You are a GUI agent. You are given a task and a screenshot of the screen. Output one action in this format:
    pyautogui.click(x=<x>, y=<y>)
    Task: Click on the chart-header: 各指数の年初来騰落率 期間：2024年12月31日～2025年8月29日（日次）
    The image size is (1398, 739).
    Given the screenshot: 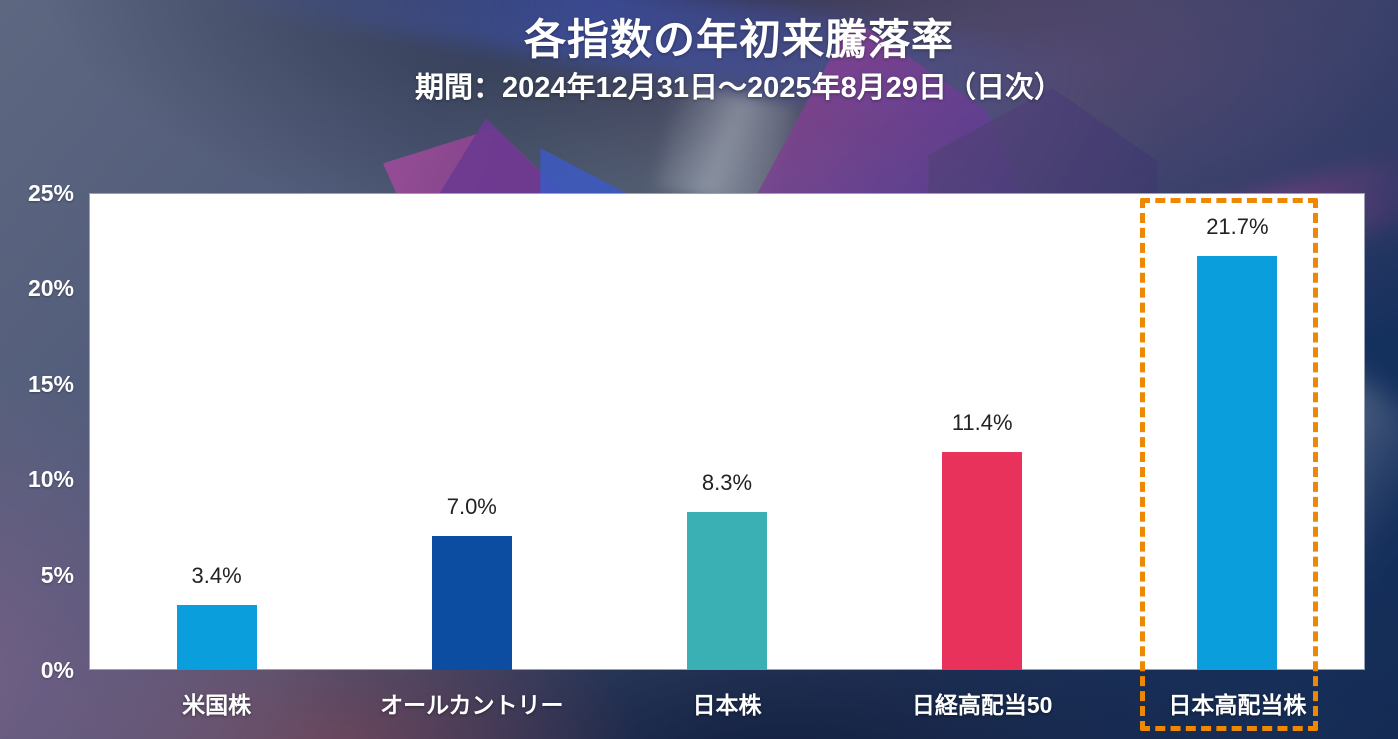 What is the action you would take?
    pyautogui.click(x=739, y=60)
    